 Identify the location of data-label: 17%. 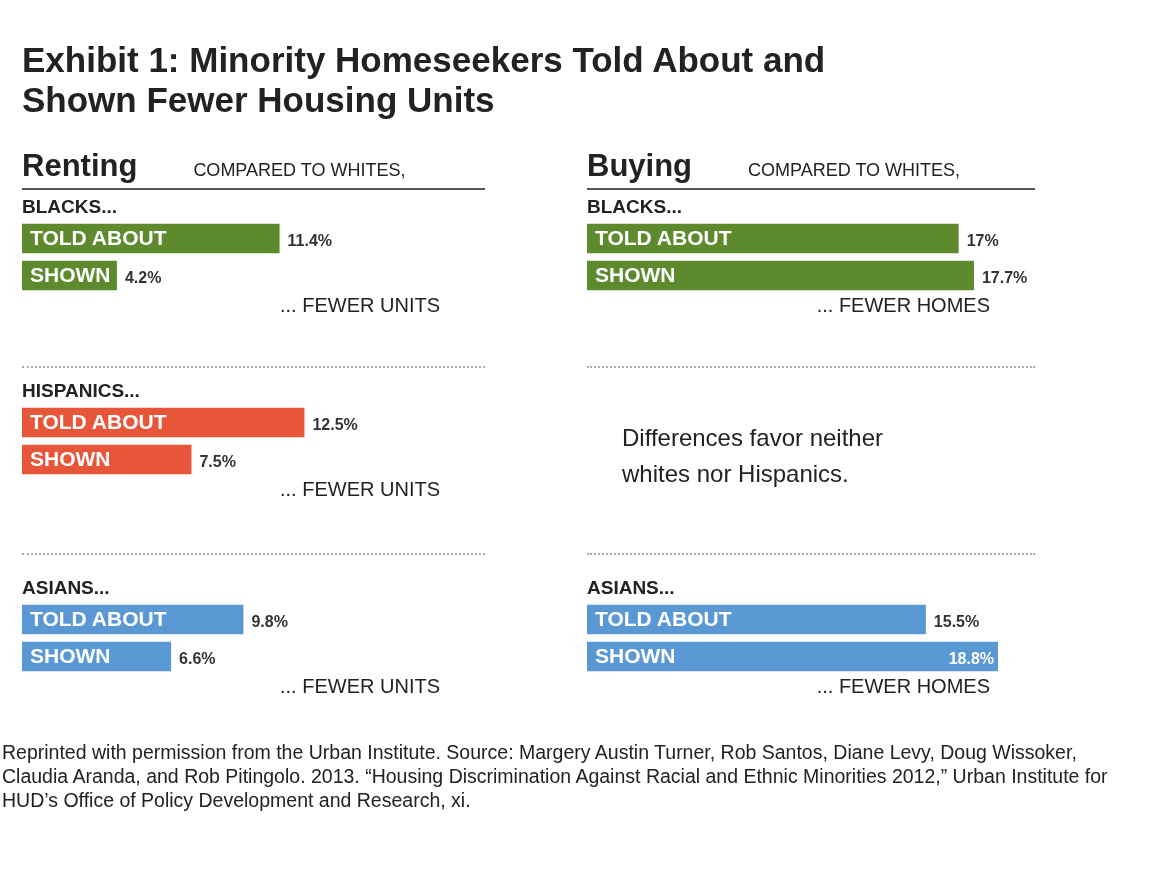
(982, 240).